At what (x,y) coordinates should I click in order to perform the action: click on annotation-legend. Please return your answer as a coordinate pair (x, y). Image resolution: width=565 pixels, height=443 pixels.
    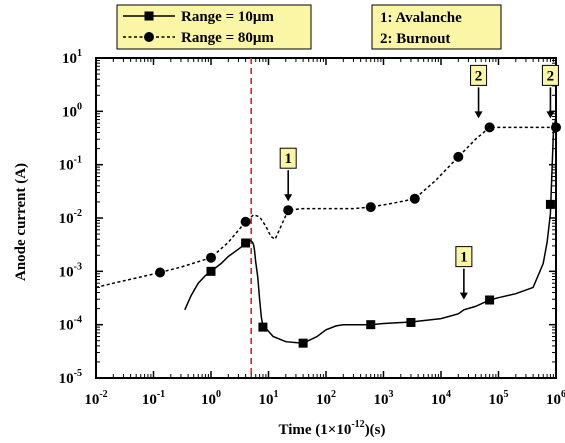
    Looking at the image, I should click on (436, 27).